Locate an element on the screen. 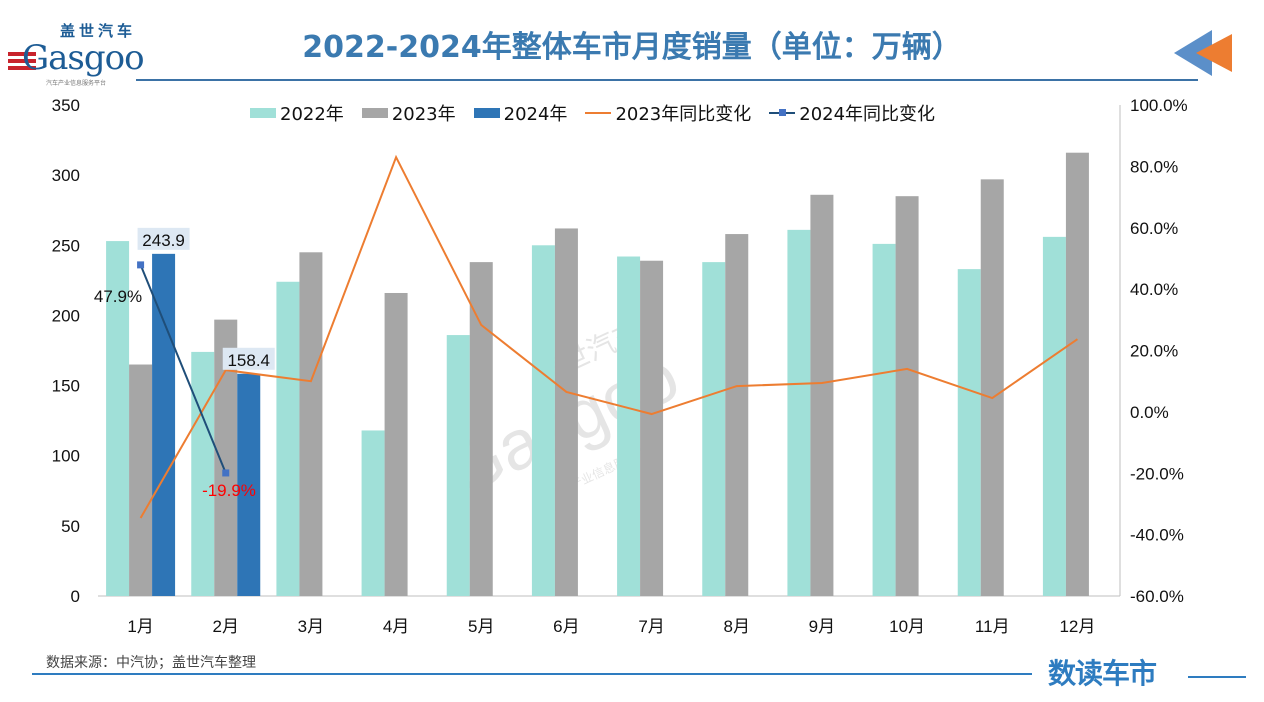 The height and width of the screenshot is (702, 1264). y-tick-label: 150 is located at coordinates (66, 386).